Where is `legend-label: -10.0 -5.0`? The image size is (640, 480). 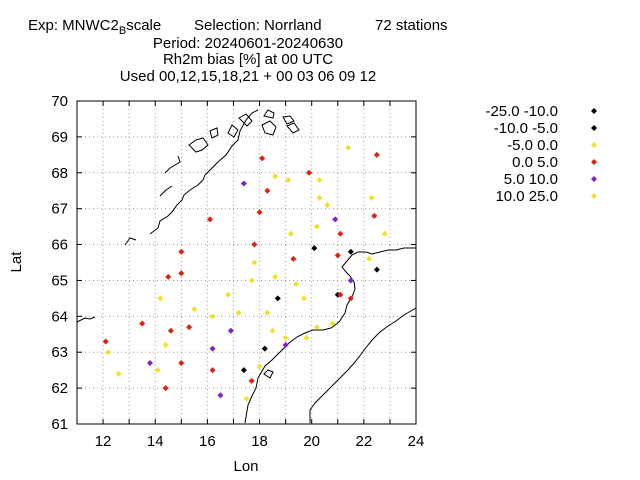
legend-label: -10.0 -5.0 is located at coordinates (526, 128).